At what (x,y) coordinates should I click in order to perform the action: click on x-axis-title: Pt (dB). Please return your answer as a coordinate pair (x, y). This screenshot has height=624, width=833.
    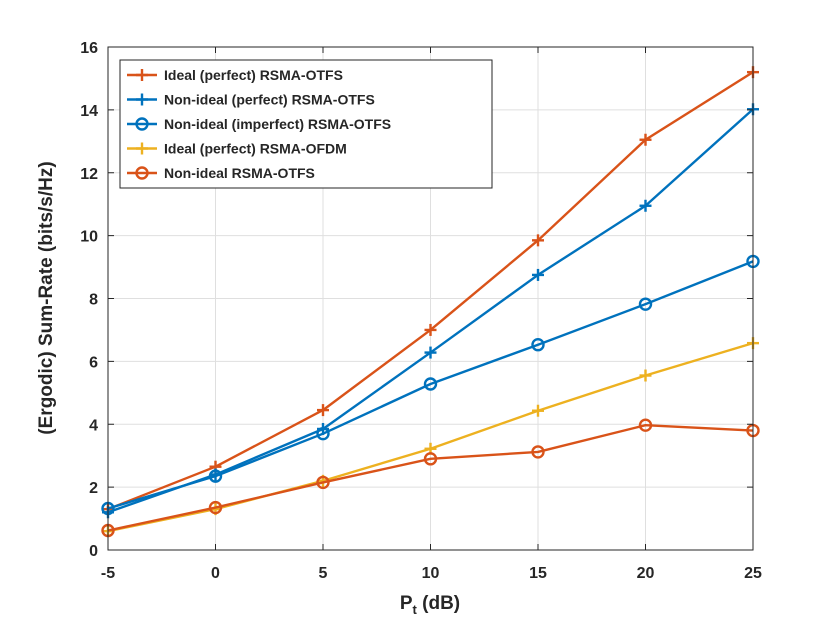
    Looking at the image, I should click on (430, 605).